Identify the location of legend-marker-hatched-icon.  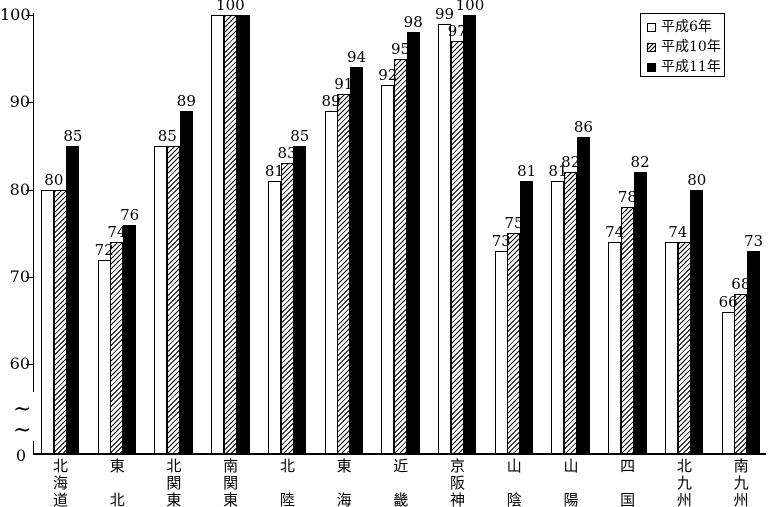
(651, 47).